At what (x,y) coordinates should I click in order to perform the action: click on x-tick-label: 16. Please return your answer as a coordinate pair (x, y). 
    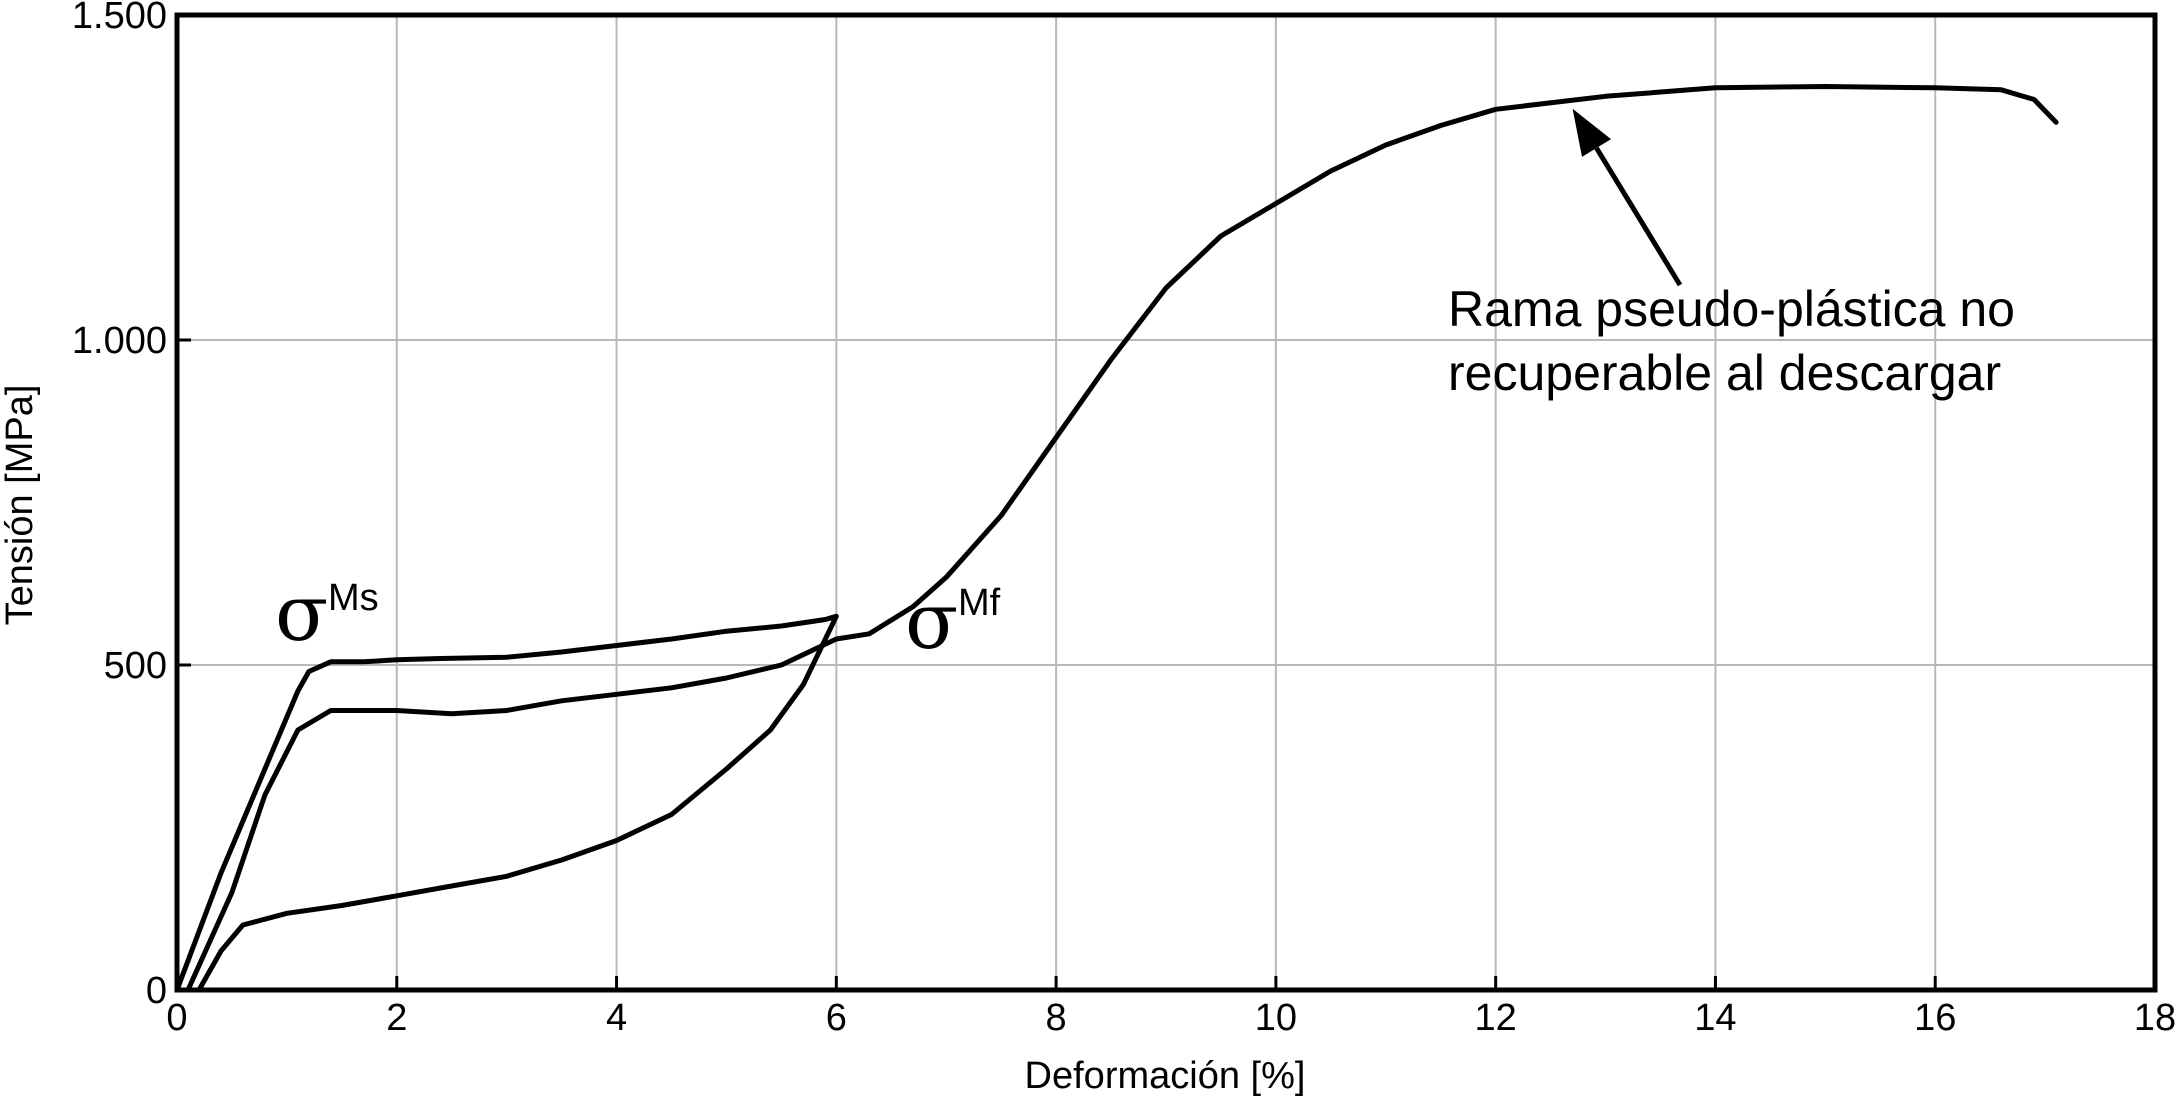
    Looking at the image, I should click on (1935, 1018).